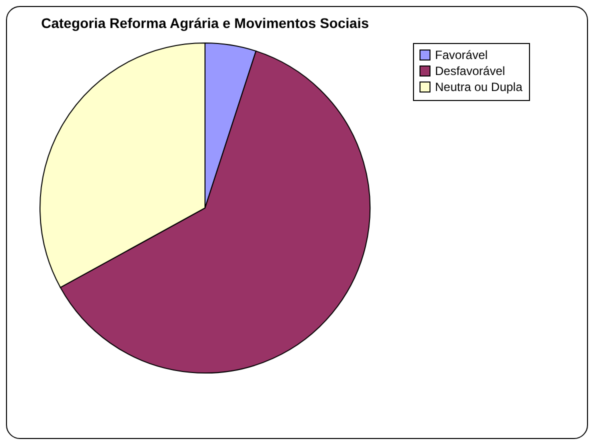  Describe the element at coordinates (470, 71) in the screenshot. I see `legend-label: Desfavorável` at that location.